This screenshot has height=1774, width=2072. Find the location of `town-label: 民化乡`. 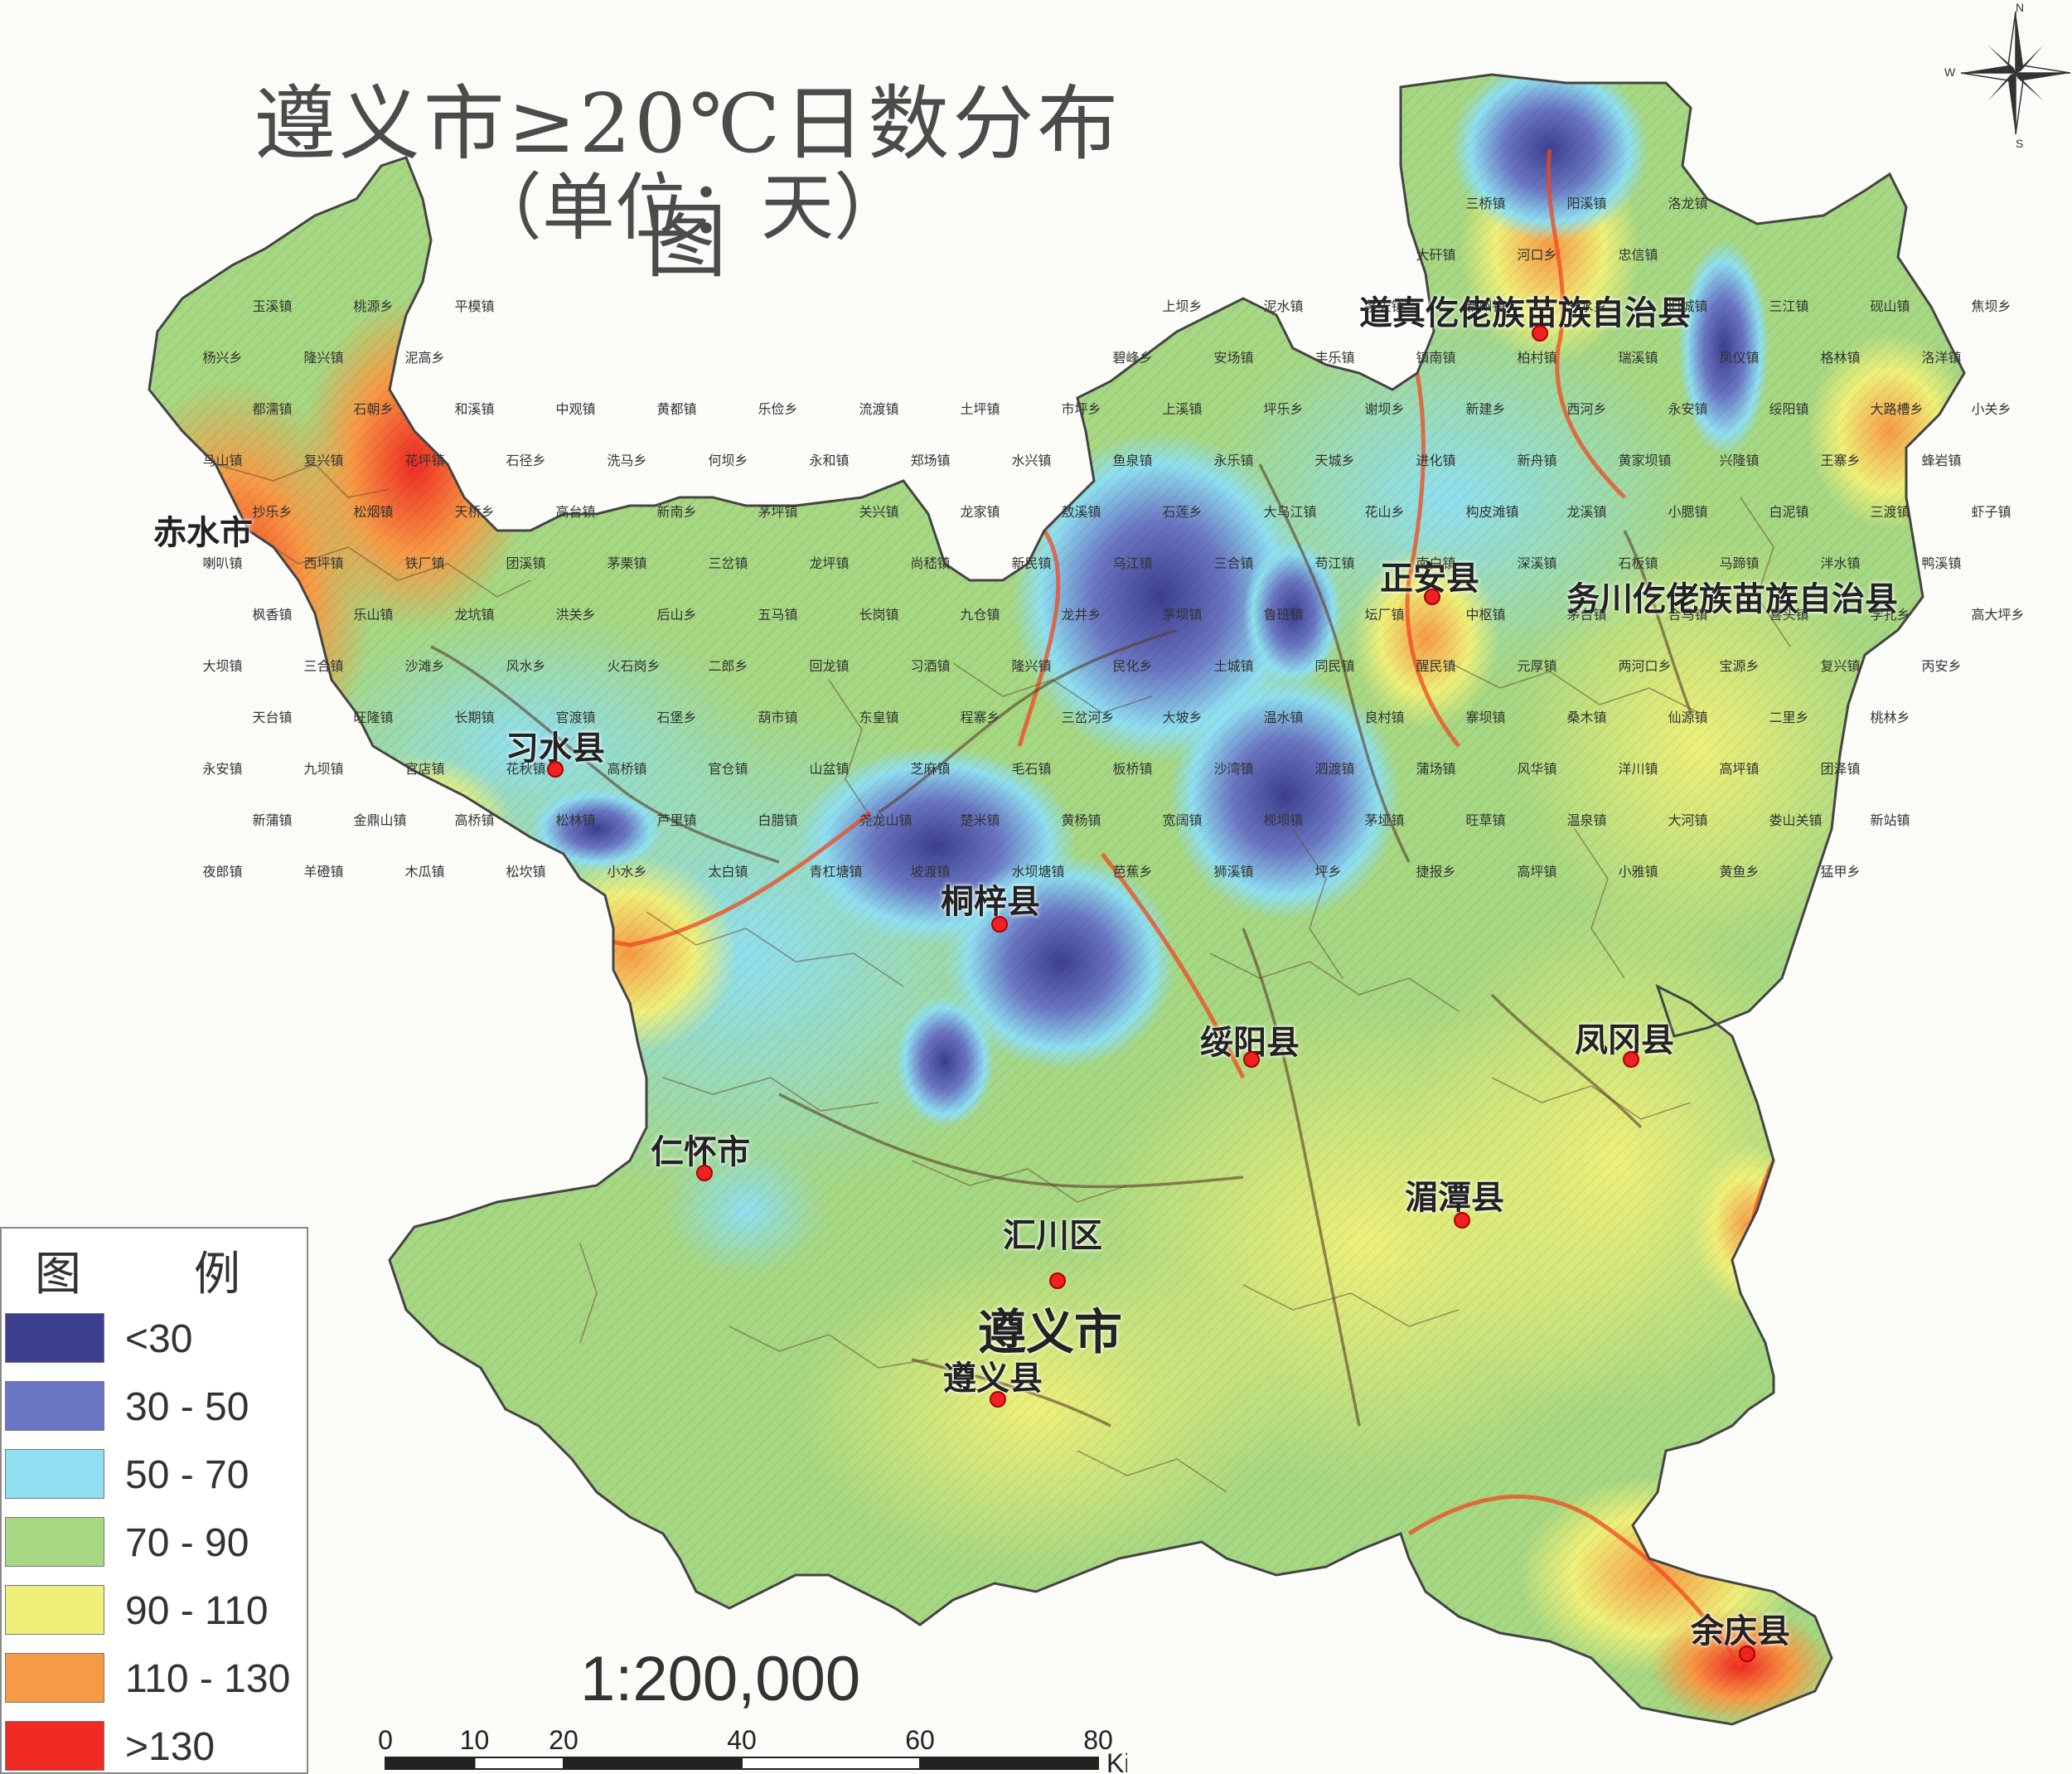

town-label: 民化乡 is located at coordinates (1132, 666).